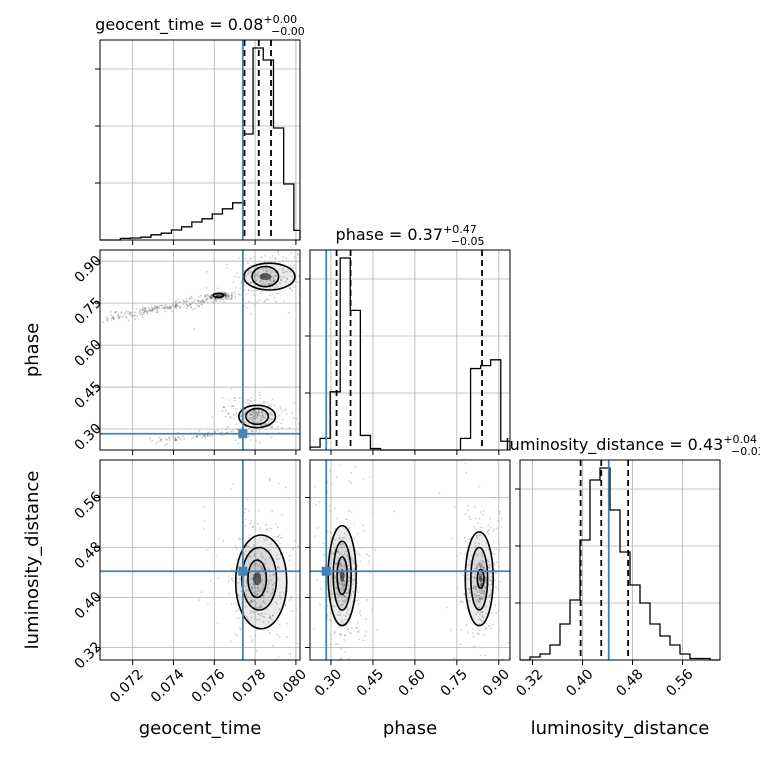 The image size is (760, 760). What do you see at coordinates (243, 434) in the screenshot?
I see `truth-marker` at bounding box center [243, 434].